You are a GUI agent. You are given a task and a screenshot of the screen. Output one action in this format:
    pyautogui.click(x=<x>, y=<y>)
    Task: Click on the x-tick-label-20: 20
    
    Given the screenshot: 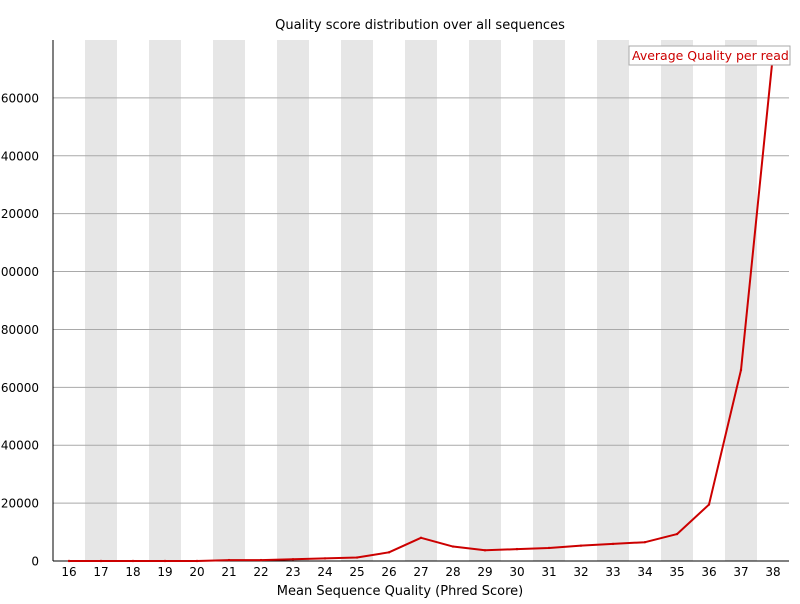 What is the action you would take?
    pyautogui.click(x=196, y=572)
    